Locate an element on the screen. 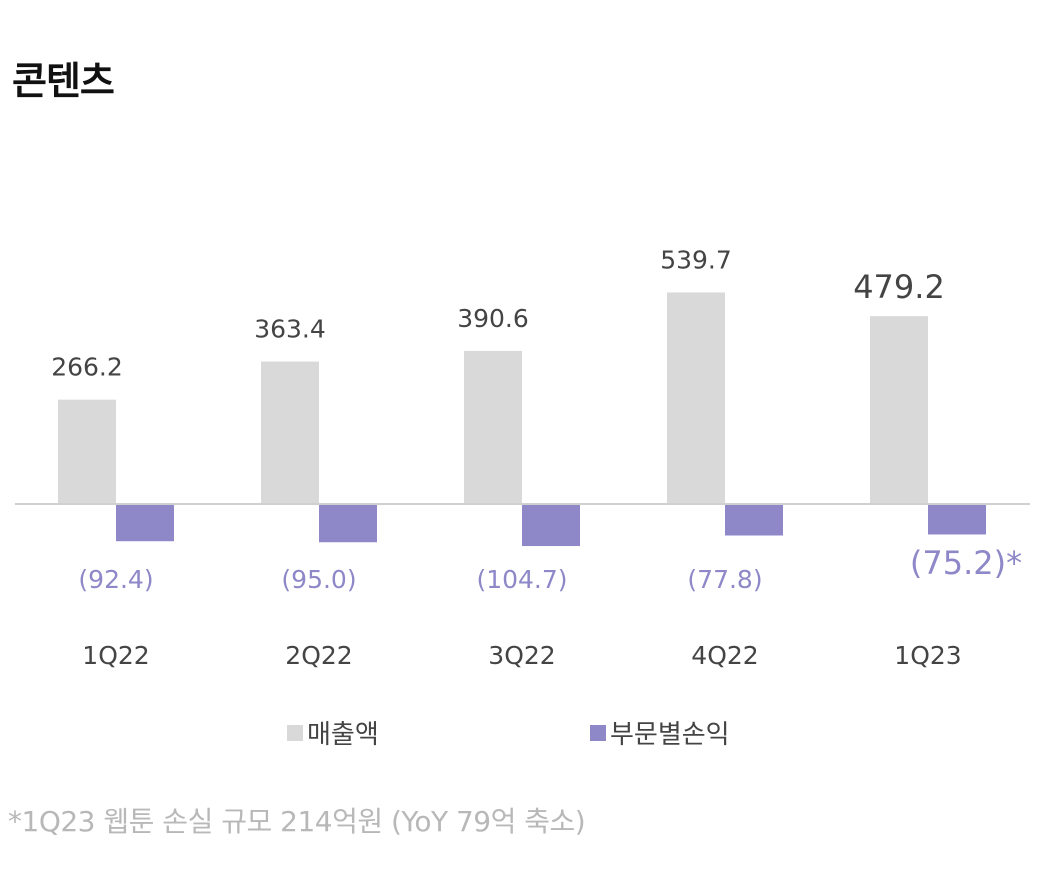 The height and width of the screenshot is (885, 1050). x-axis-tick-label: 4Q22 is located at coordinates (724, 655).